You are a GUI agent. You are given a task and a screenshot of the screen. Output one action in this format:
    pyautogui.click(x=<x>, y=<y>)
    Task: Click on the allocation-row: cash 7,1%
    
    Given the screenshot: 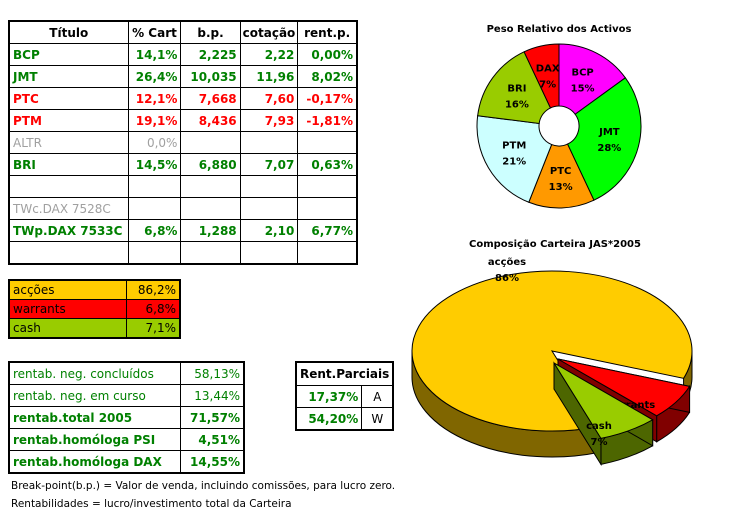 What is the action you would take?
    pyautogui.click(x=94, y=328)
    